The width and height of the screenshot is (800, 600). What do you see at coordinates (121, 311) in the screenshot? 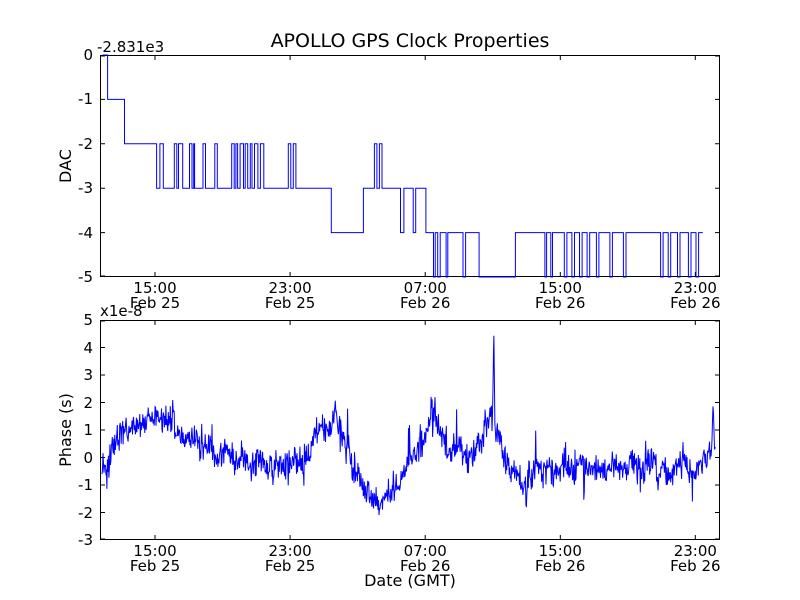
I see `phase-axis-offset-label: x1e-8` at bounding box center [121, 311].